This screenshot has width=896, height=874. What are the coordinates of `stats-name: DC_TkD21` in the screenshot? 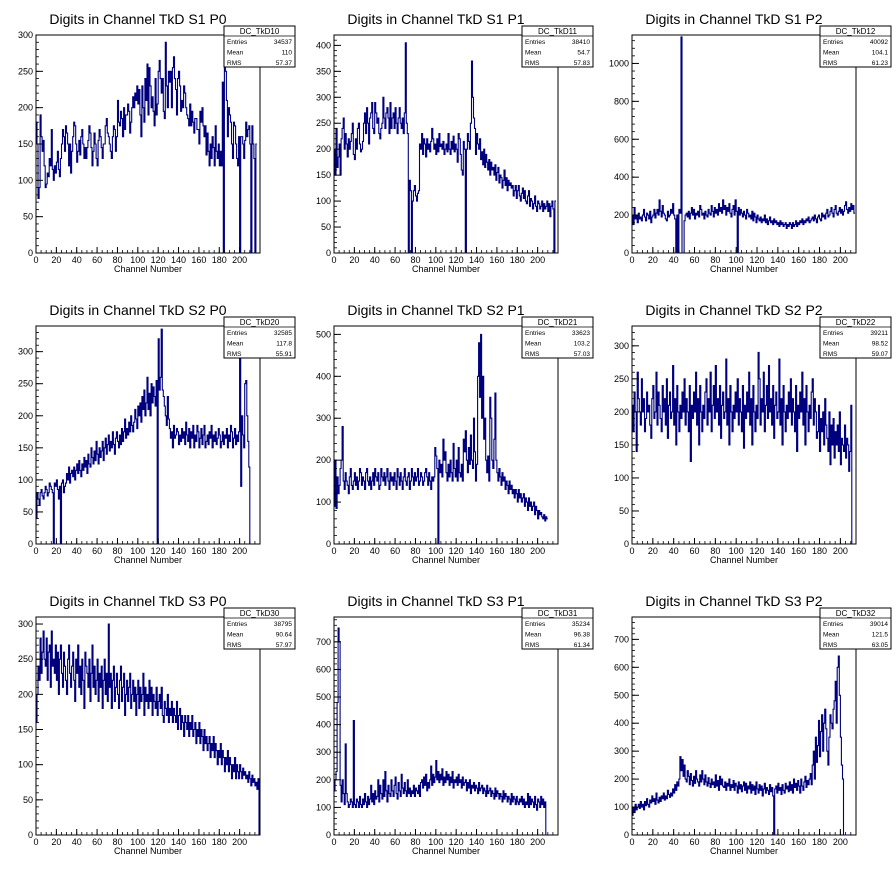 It's located at (558, 322).